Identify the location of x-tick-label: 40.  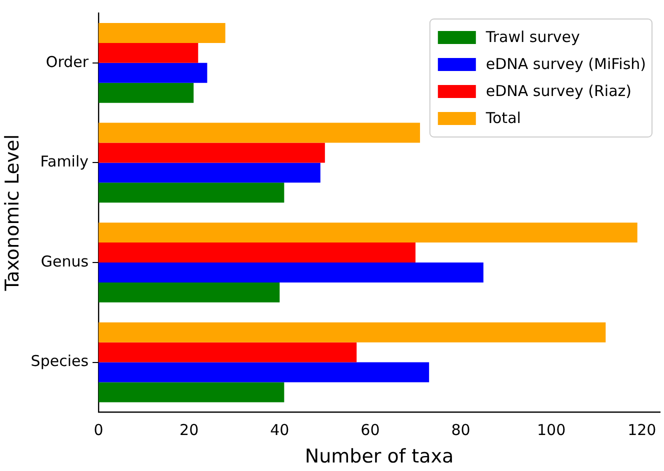
(280, 430).